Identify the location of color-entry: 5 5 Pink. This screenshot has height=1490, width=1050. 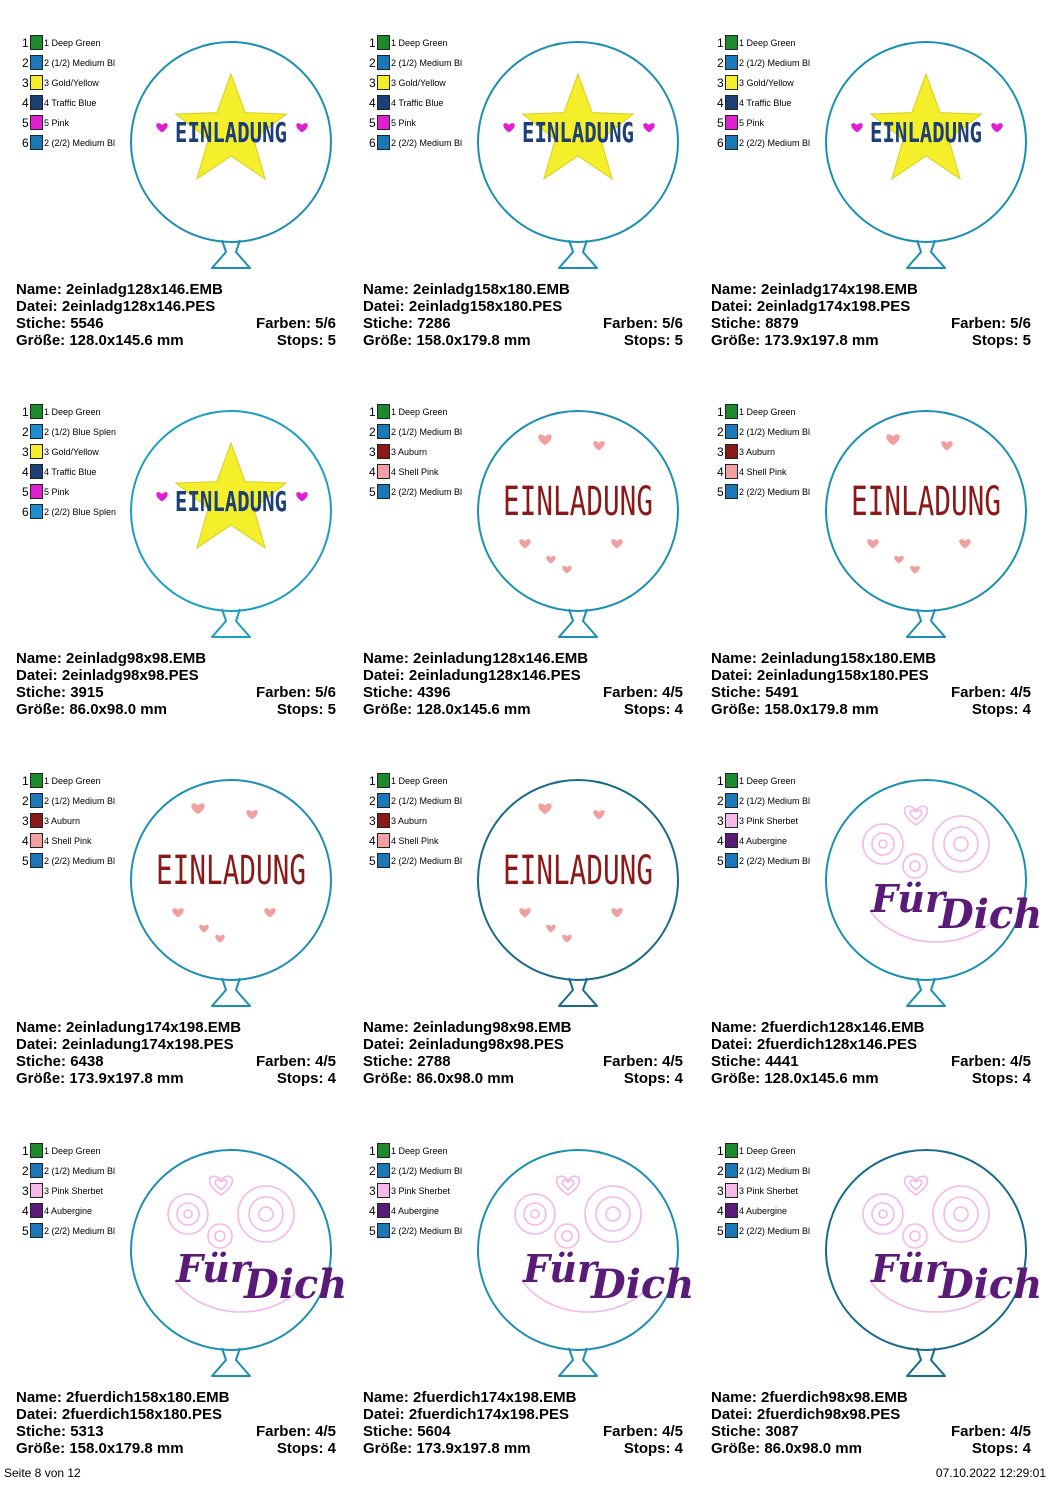
(765, 124).